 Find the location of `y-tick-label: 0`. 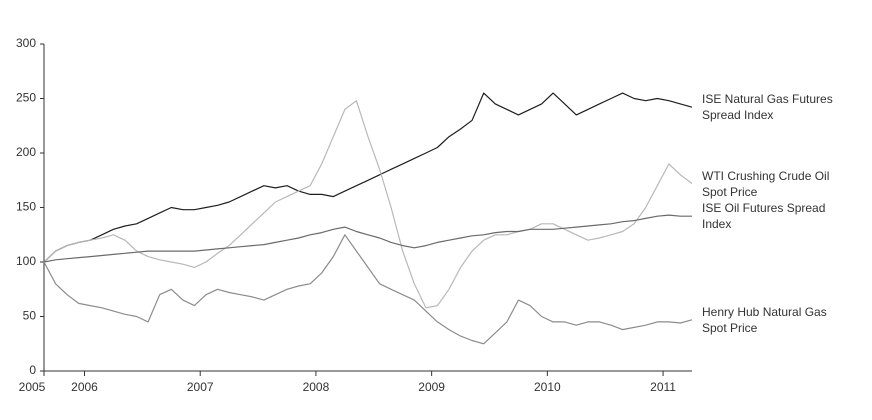

y-tick-label: 0 is located at coordinates (32, 370).